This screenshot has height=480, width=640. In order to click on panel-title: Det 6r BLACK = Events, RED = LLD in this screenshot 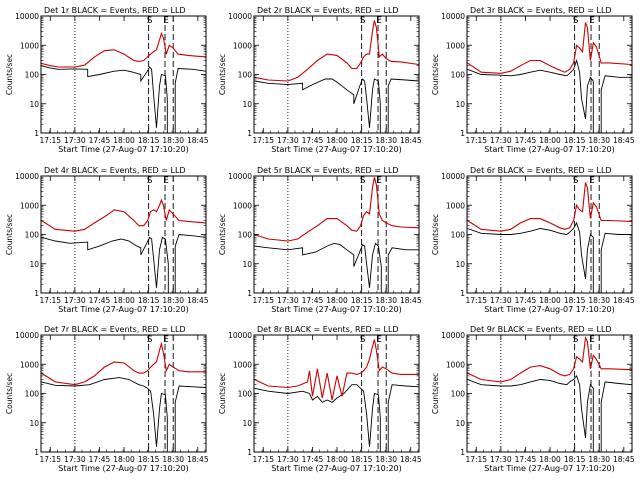, I will do `click(541, 170)`.